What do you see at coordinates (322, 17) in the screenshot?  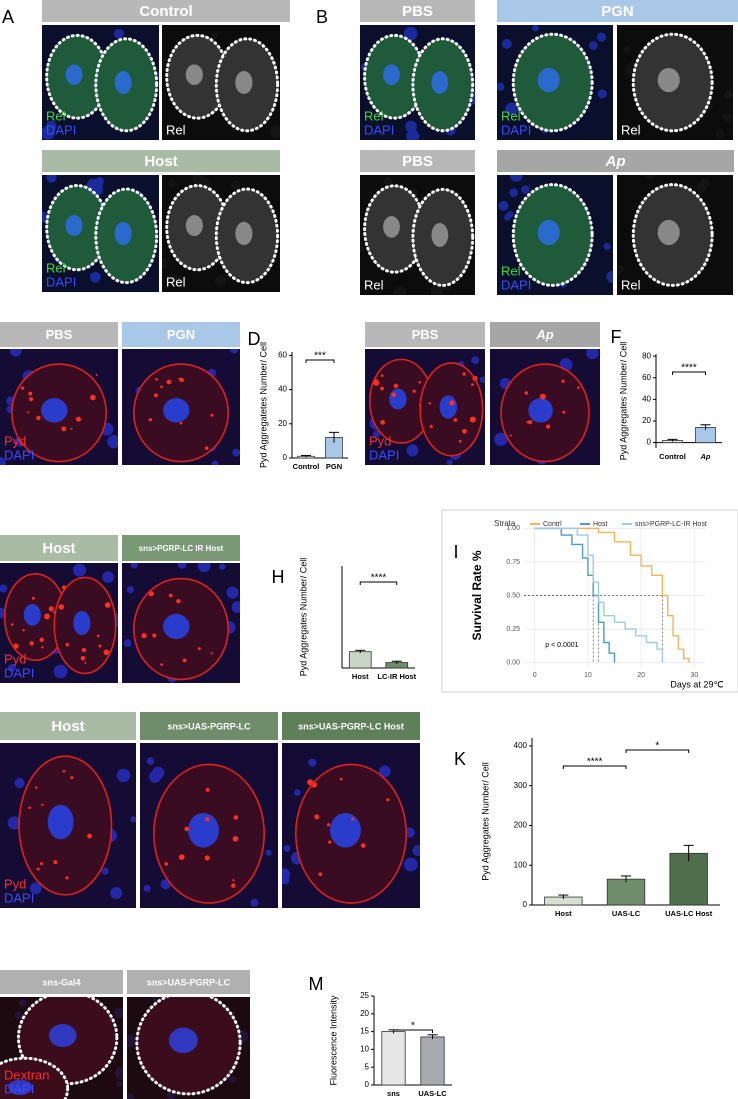 I see `panel-letter: B` at bounding box center [322, 17].